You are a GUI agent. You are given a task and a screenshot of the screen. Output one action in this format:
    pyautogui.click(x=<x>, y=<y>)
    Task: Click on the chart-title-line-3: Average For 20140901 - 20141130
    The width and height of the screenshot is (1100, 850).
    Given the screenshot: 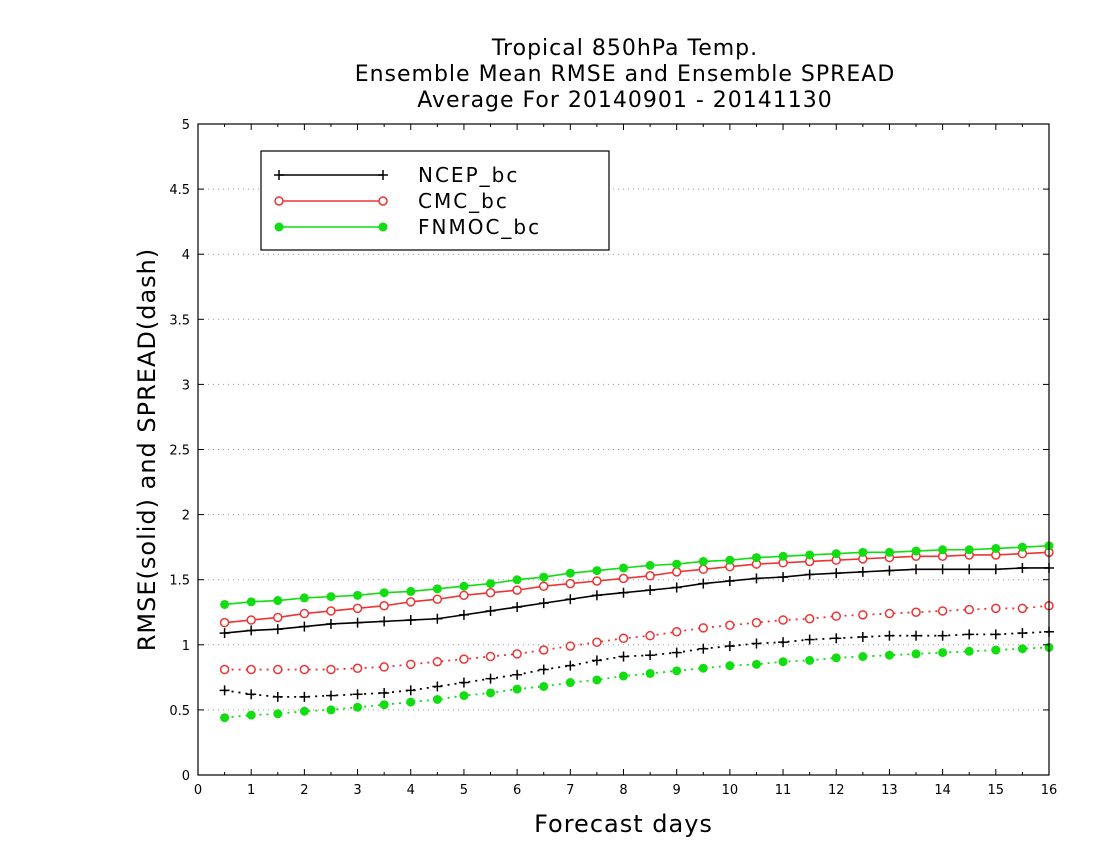 What is the action you would take?
    pyautogui.click(x=625, y=100)
    